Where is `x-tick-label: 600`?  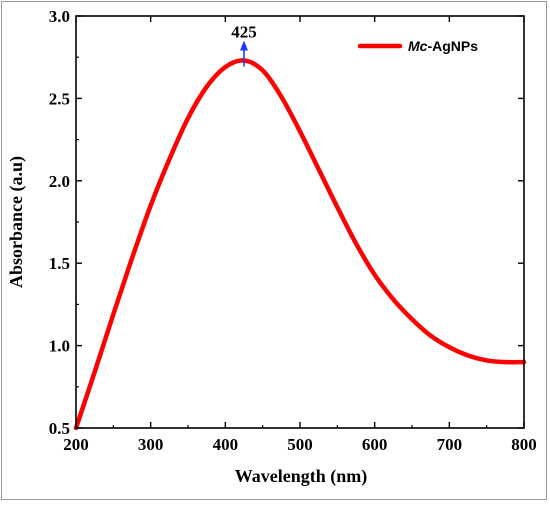 x-tick-label: 600 is located at coordinates (375, 444).